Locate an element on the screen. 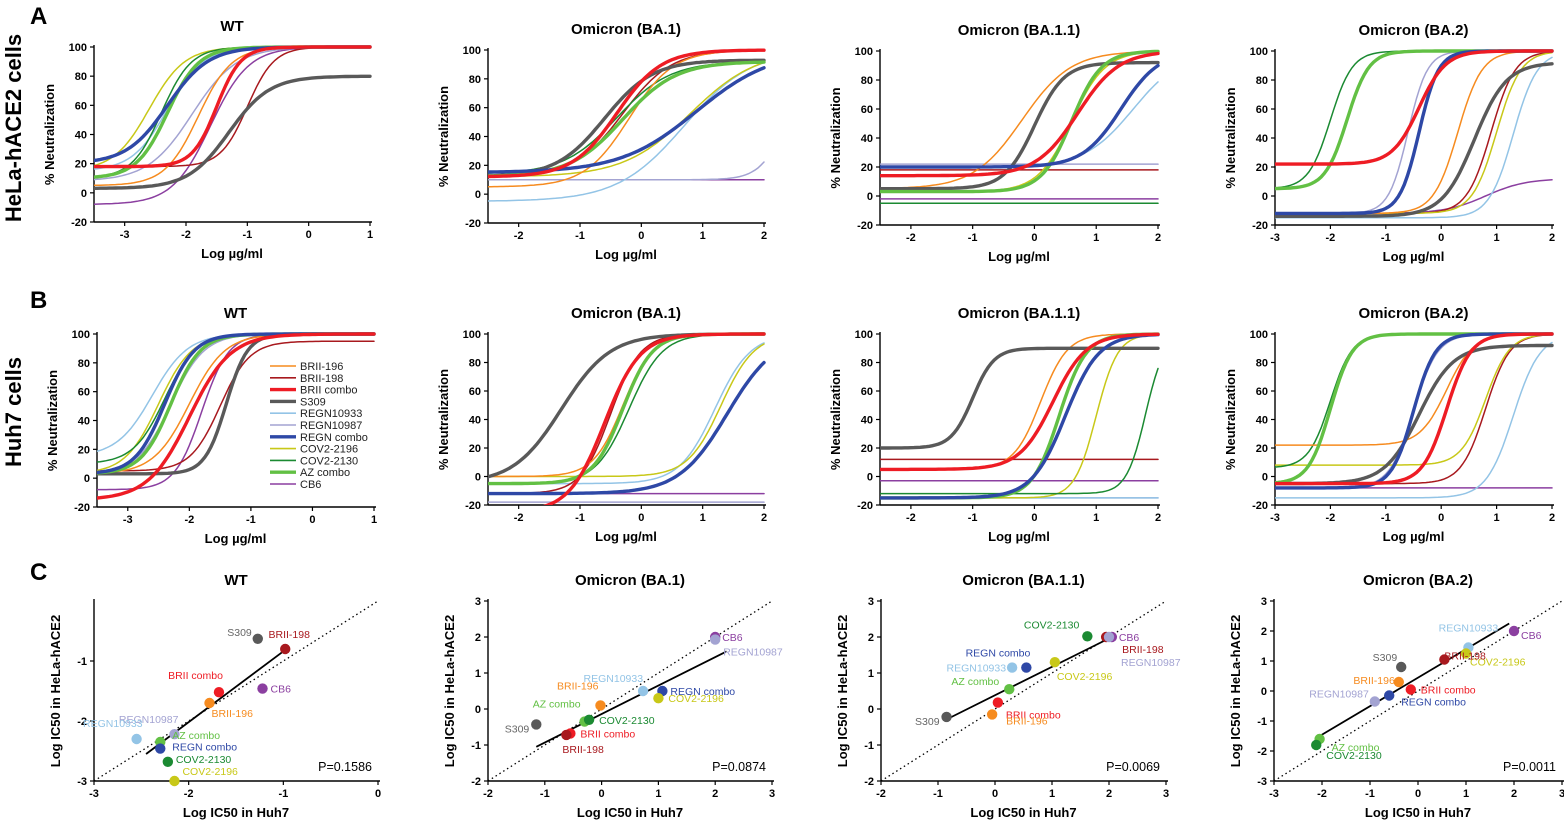 The image size is (1564, 828). point-label-regn10987: REGN10987 is located at coordinates (1151, 663).